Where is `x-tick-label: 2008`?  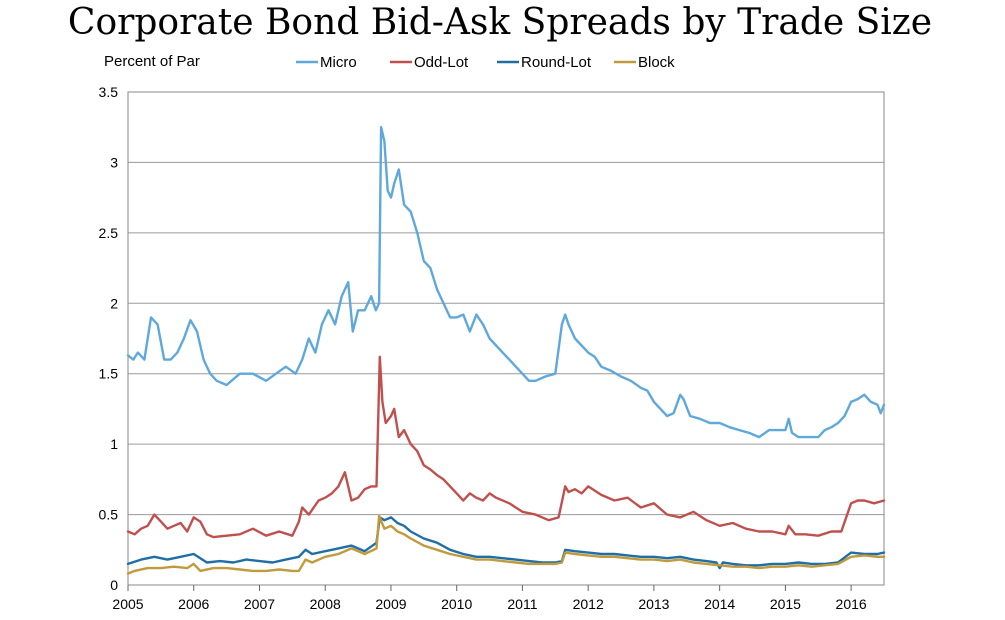 x-tick-label: 2008 is located at coordinates (325, 604).